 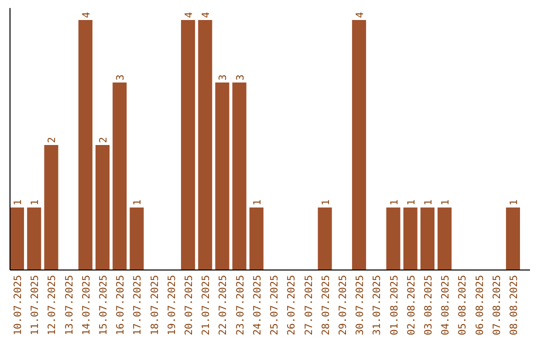 What do you see at coordinates (155, 305) in the screenshot?
I see `x-tick-label: 18.07.2025` at bounding box center [155, 305].